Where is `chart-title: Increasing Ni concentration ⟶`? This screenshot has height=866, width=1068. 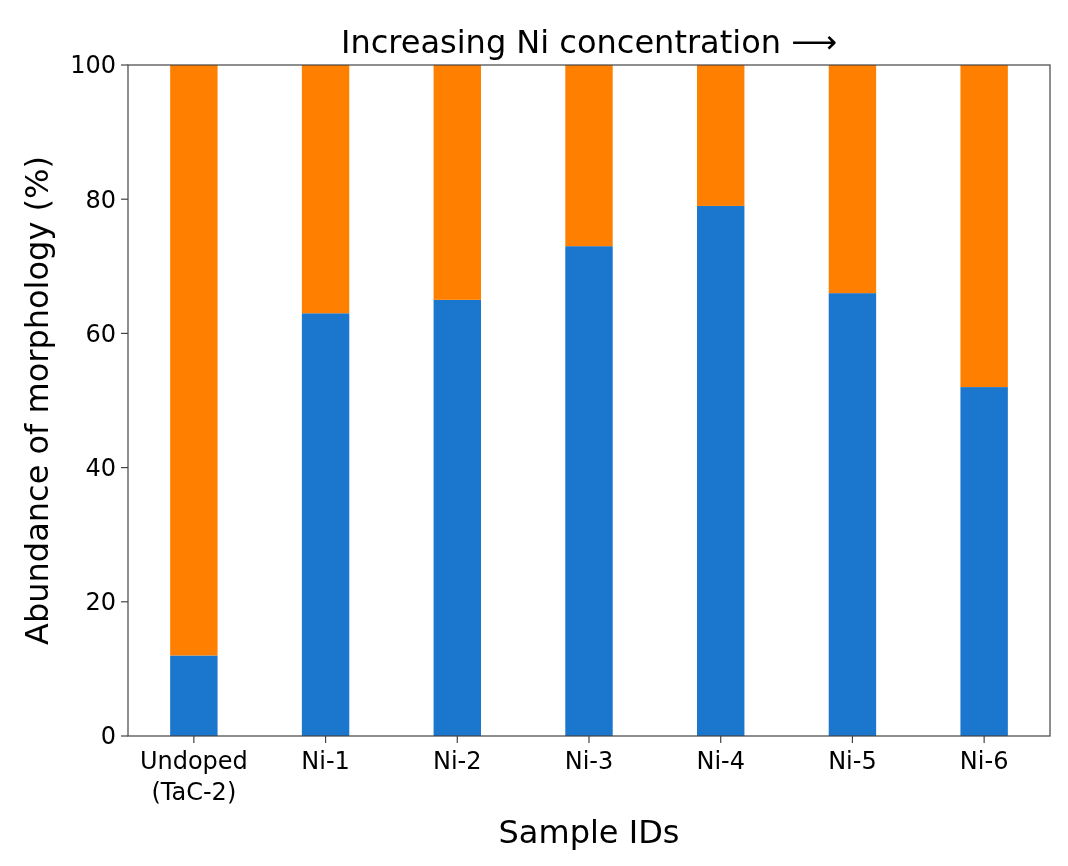
chart-title: Increasing Ni concentration ⟶ is located at coordinates (589, 42).